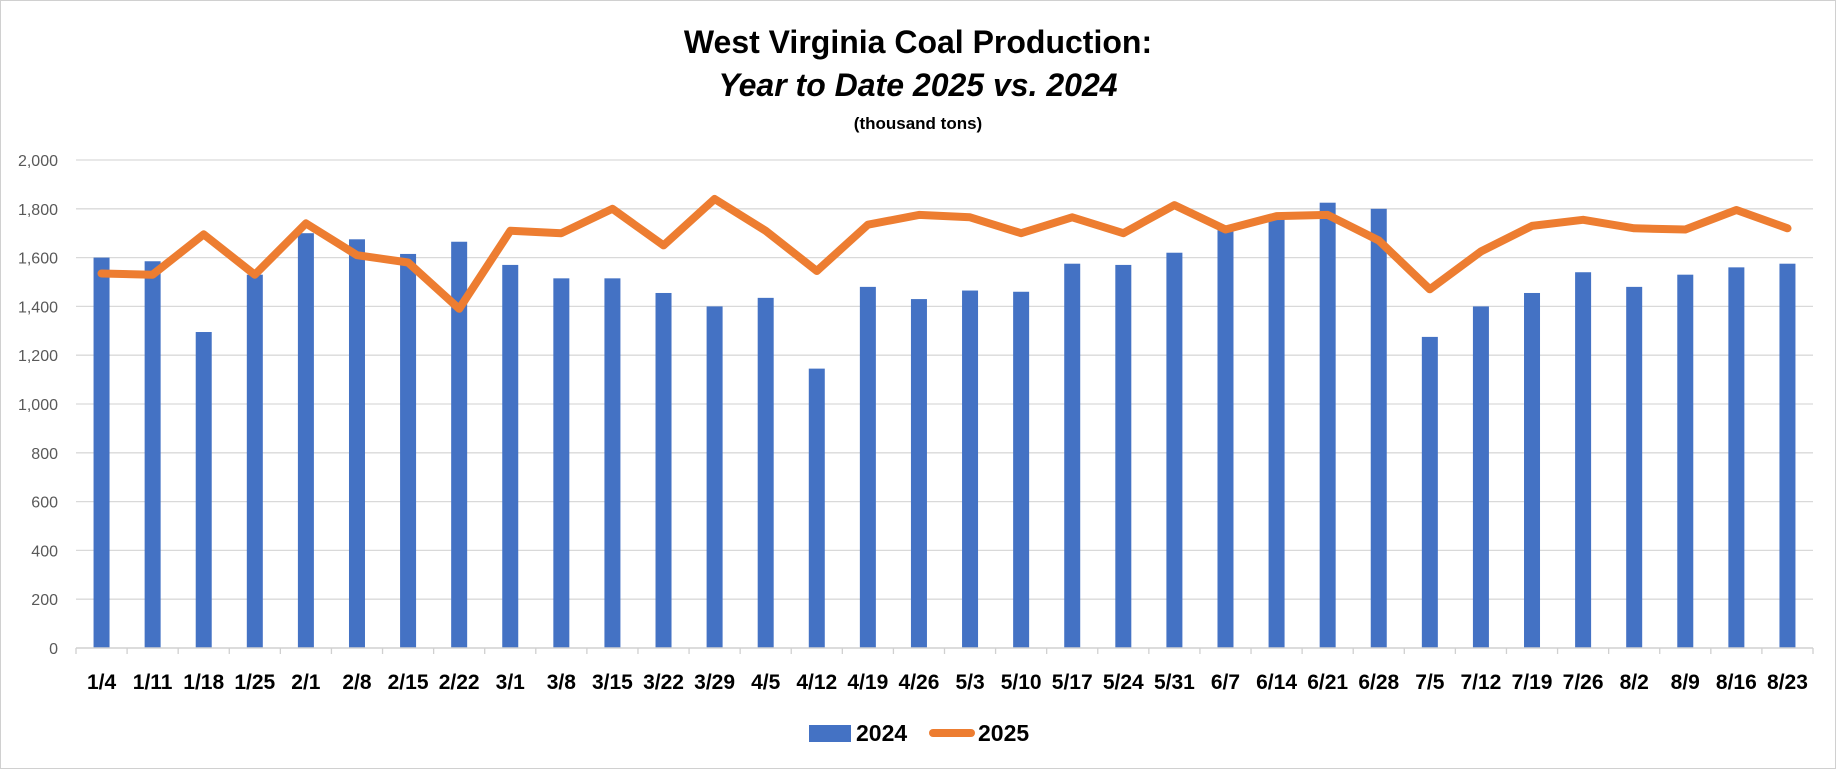 This screenshot has height=769, width=1836. Describe the element at coordinates (1123, 682) in the screenshot. I see `x-tick-label: 5/24` at that location.